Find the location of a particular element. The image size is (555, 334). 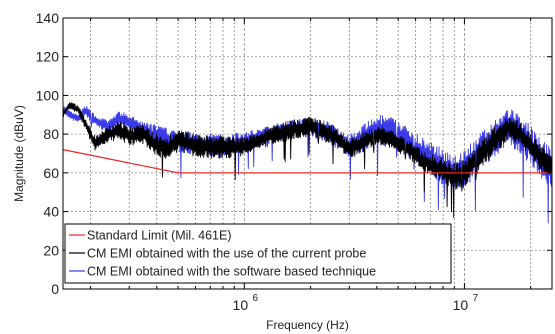

y-tick-label: 100 is located at coordinates (48, 95).